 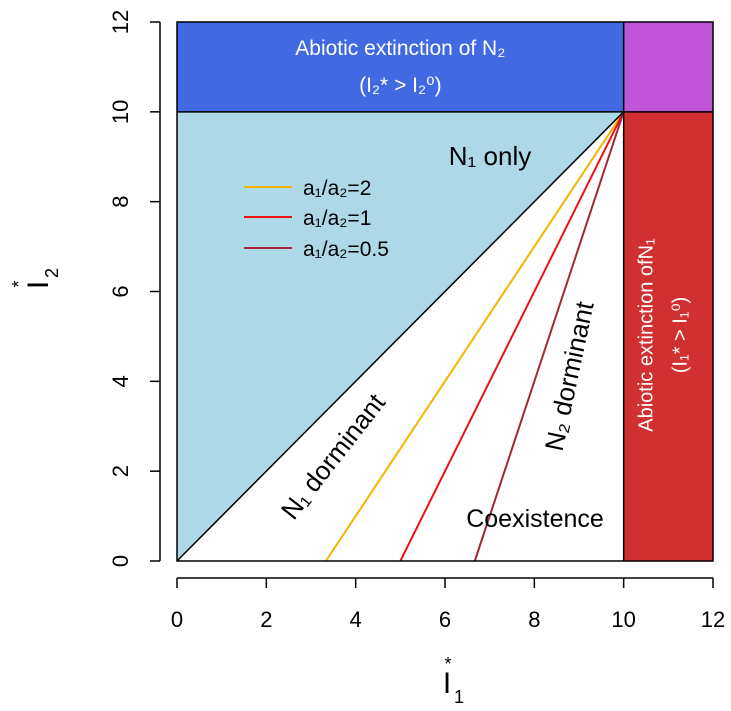 I want to click on x-tick-label: 4, so click(x=356, y=619).